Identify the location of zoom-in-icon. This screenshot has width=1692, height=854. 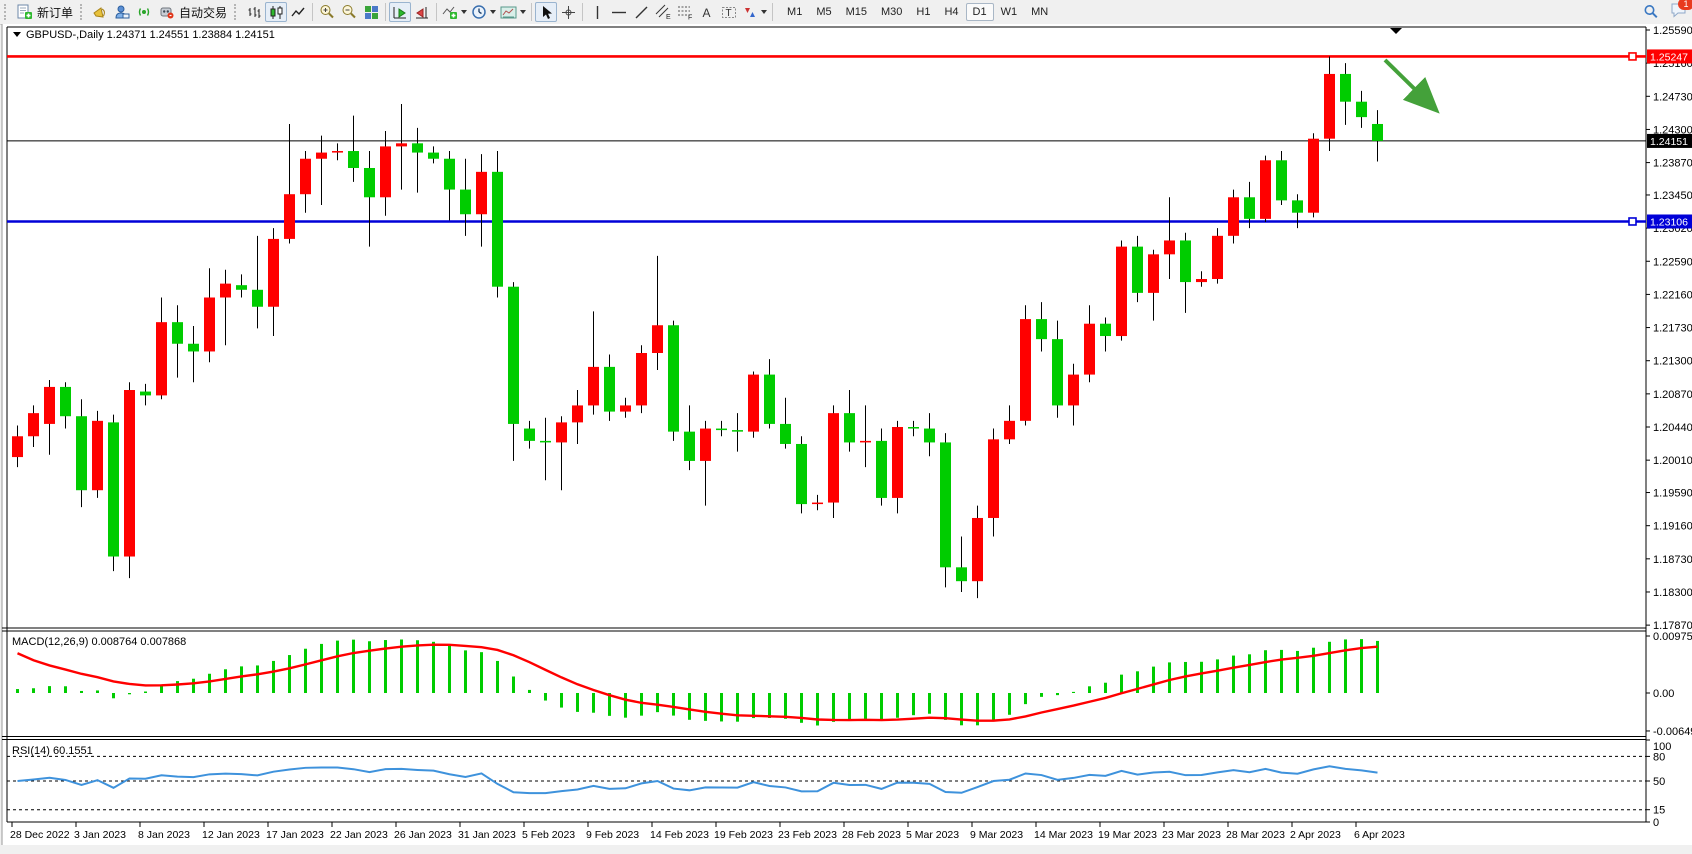
(327, 12).